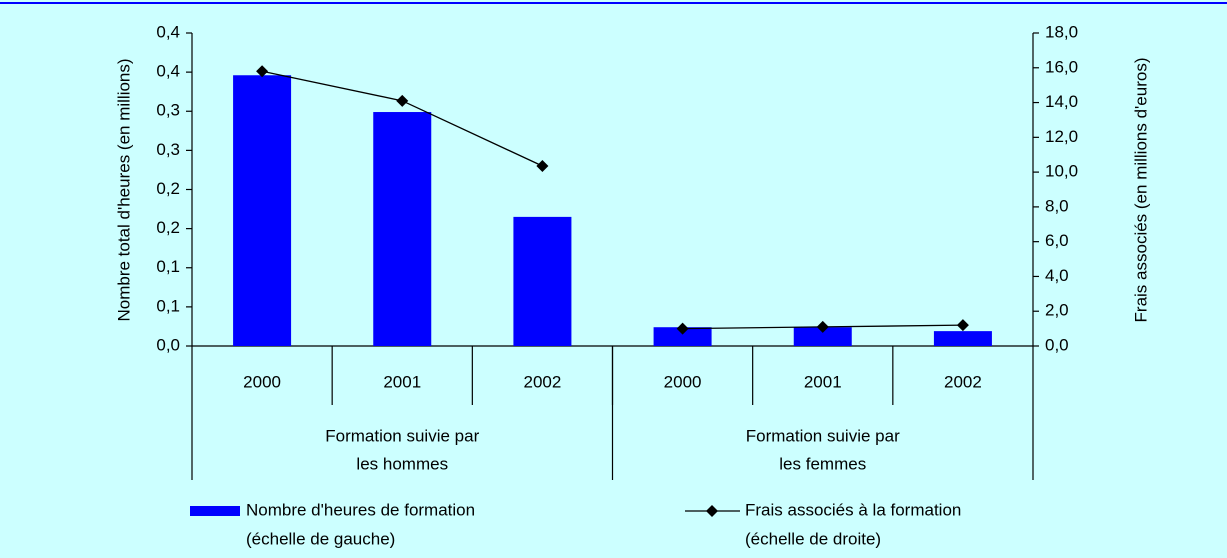 The width and height of the screenshot is (1227, 558). What do you see at coordinates (402, 463) in the screenshot?
I see `group-label: les hommes` at bounding box center [402, 463].